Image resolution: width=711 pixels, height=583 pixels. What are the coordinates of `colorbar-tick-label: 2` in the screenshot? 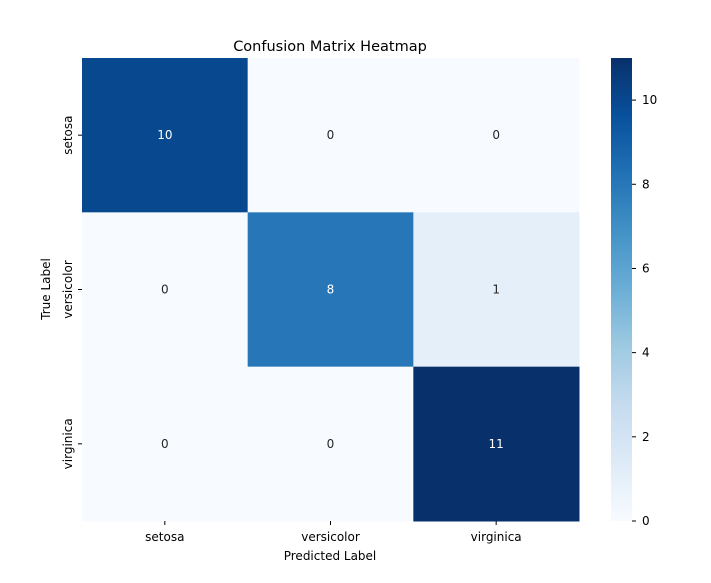 It's located at (646, 437).